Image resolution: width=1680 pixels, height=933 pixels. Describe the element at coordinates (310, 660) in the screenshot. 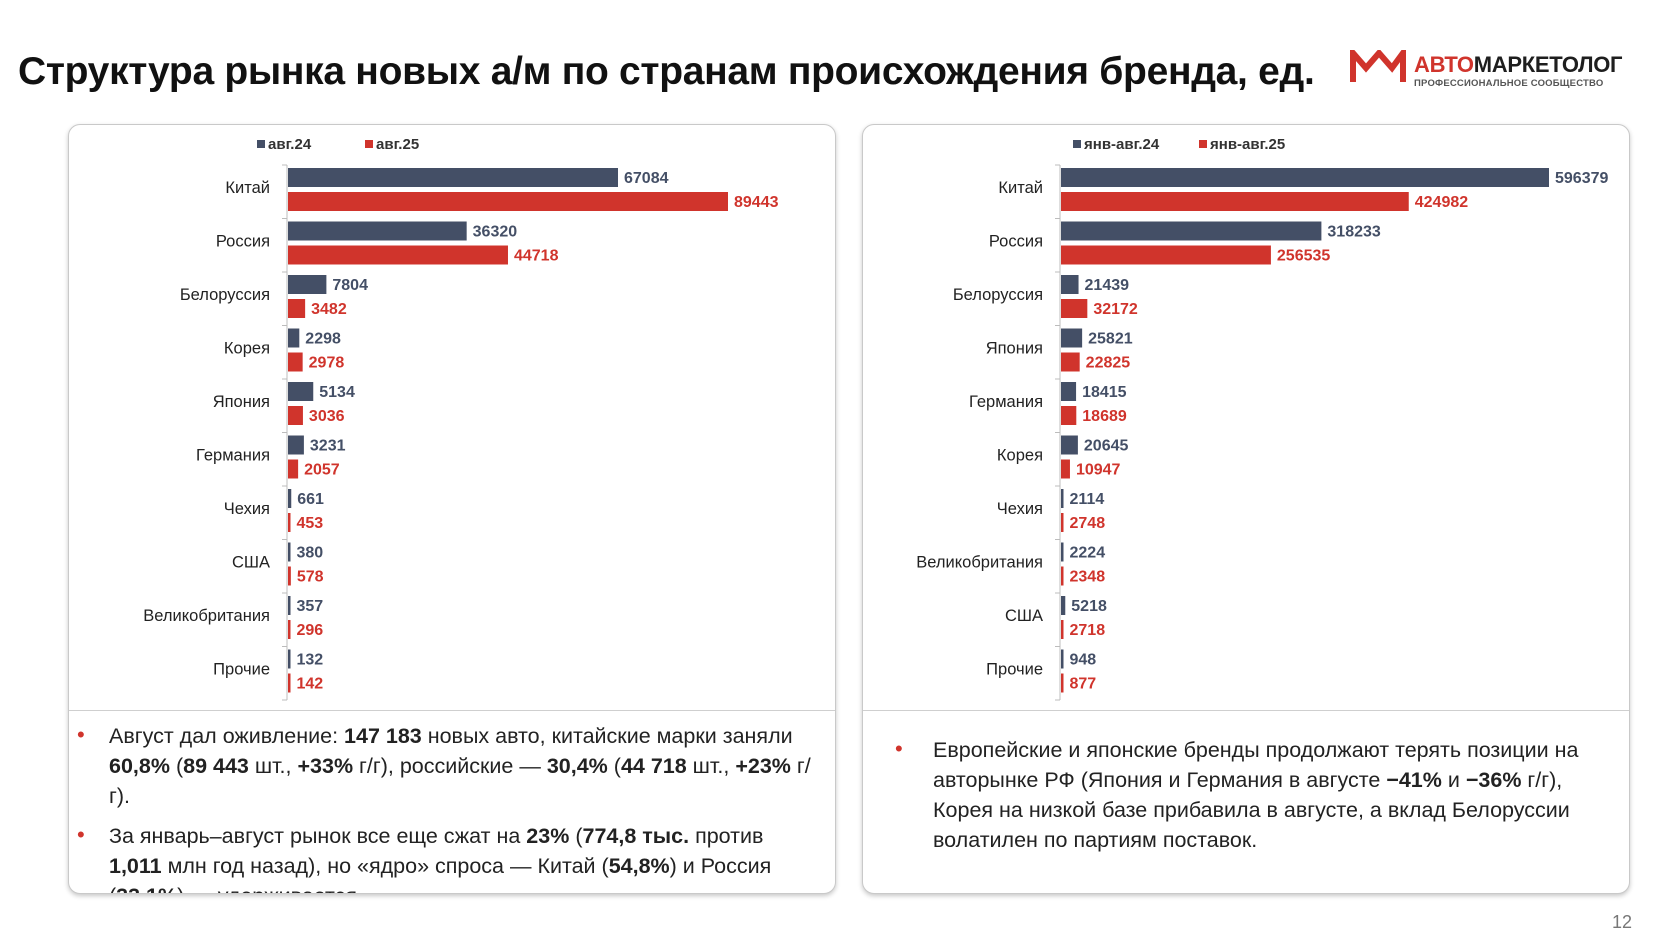

I see `data-label: 132` at that location.